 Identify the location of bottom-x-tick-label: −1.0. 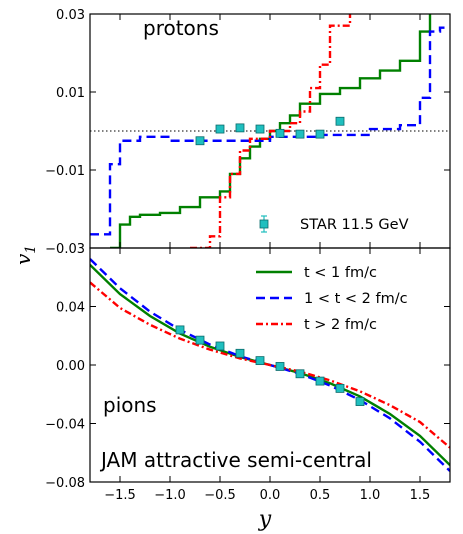
(170, 495).